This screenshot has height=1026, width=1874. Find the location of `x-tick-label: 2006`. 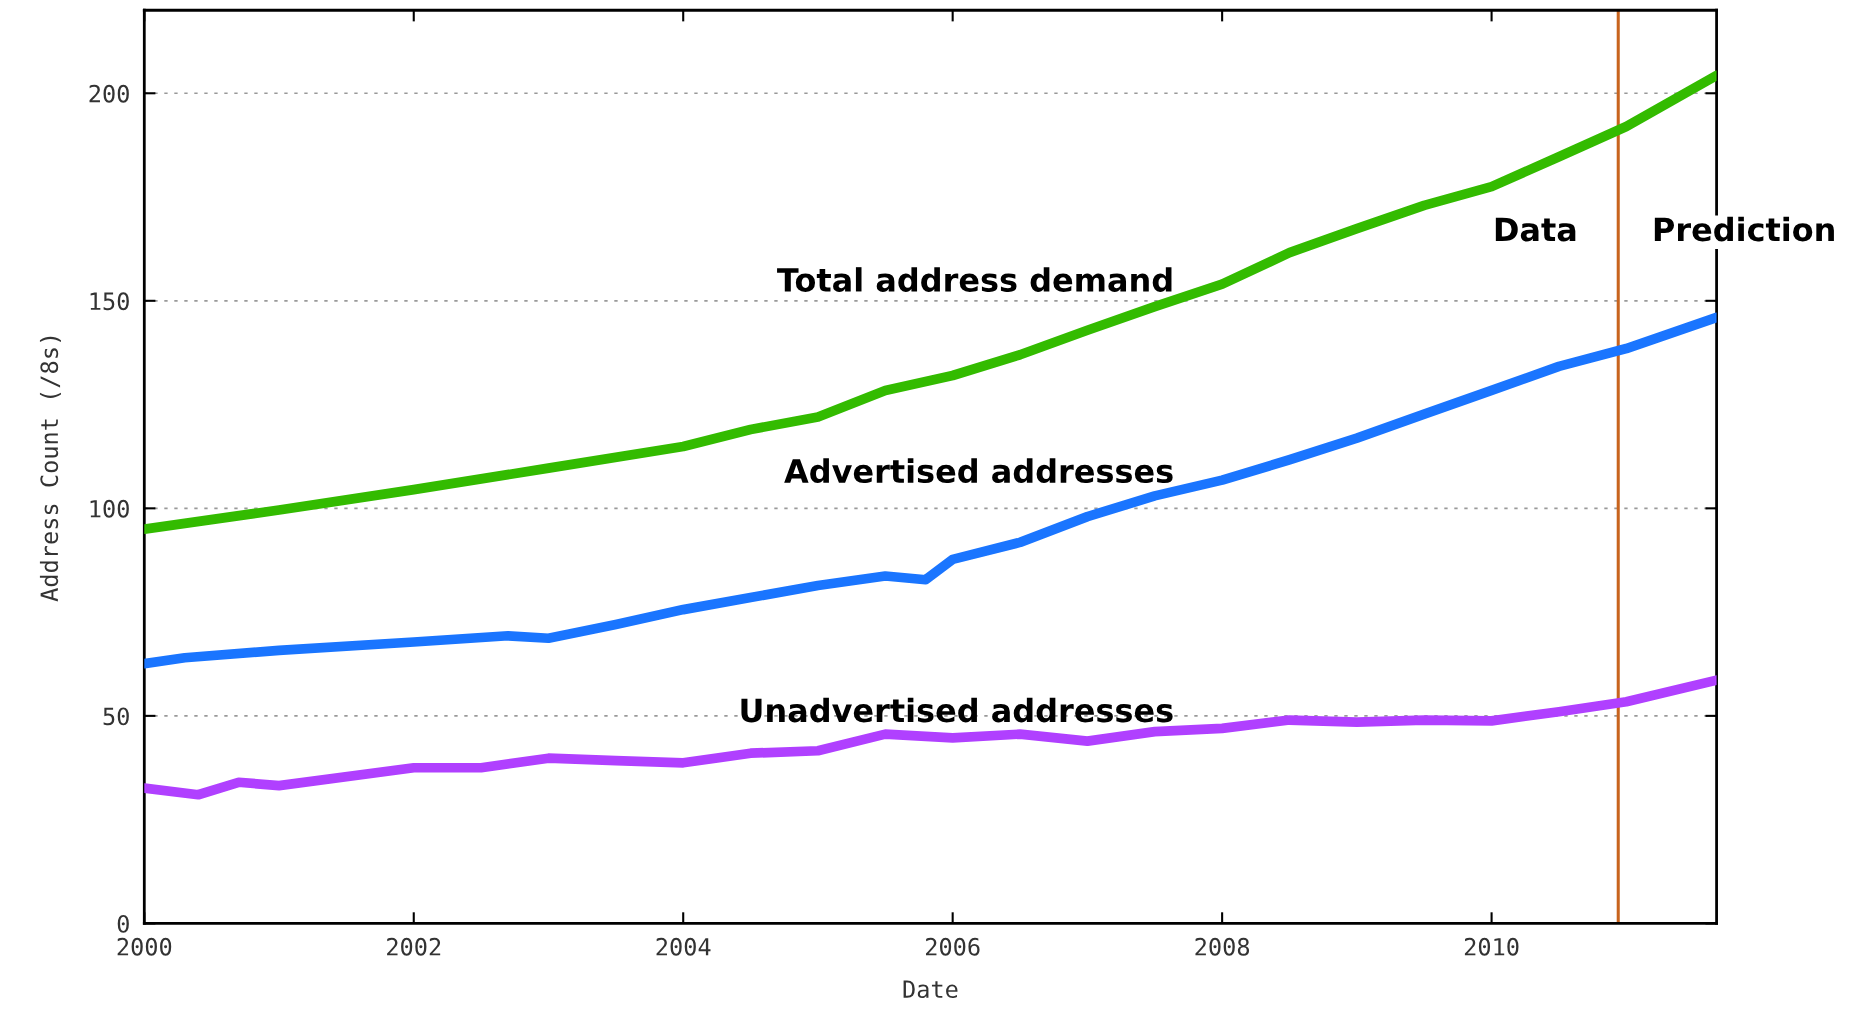

x-tick-label: 2006 is located at coordinates (952, 946).